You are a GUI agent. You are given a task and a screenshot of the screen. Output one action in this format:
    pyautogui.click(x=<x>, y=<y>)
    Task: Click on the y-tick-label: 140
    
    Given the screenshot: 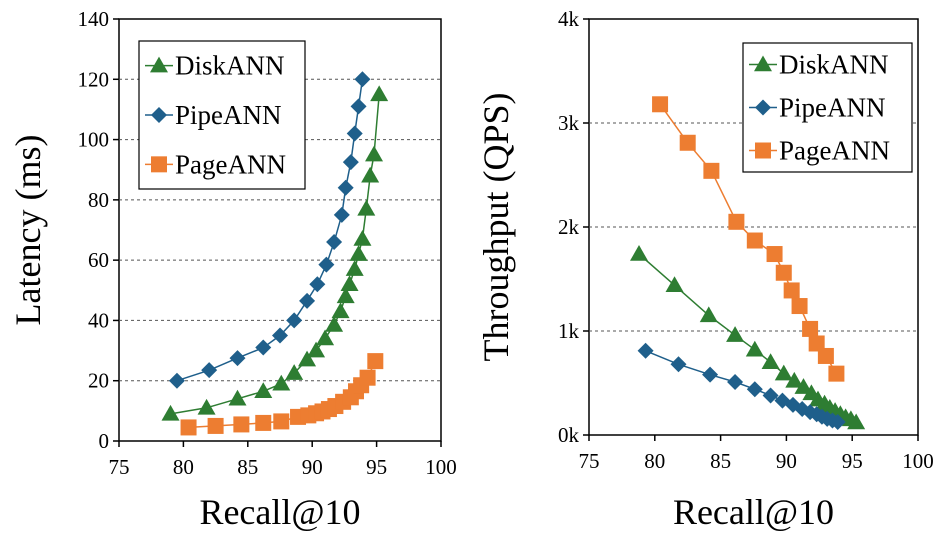 What is the action you would take?
    pyautogui.click(x=94, y=19)
    